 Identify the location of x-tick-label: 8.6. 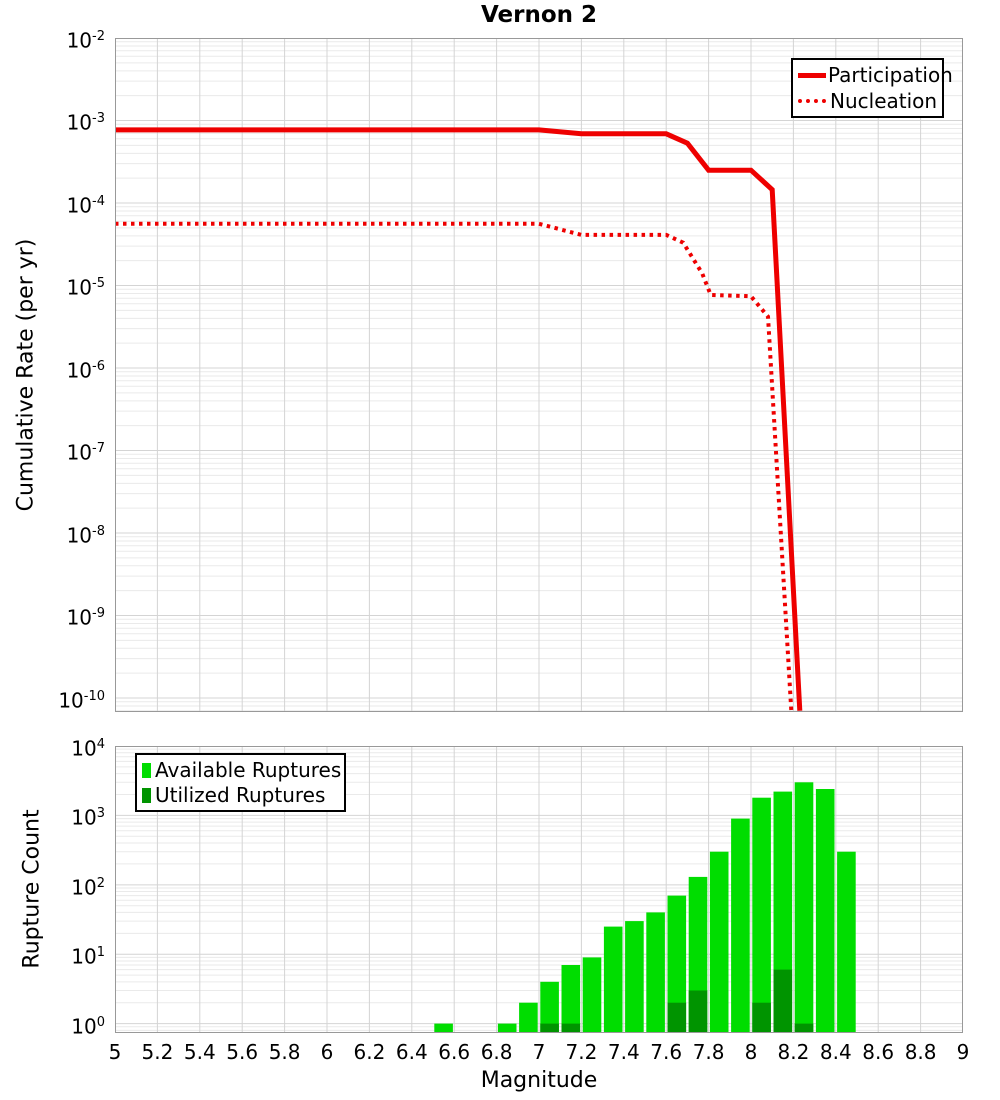
(878, 1052).